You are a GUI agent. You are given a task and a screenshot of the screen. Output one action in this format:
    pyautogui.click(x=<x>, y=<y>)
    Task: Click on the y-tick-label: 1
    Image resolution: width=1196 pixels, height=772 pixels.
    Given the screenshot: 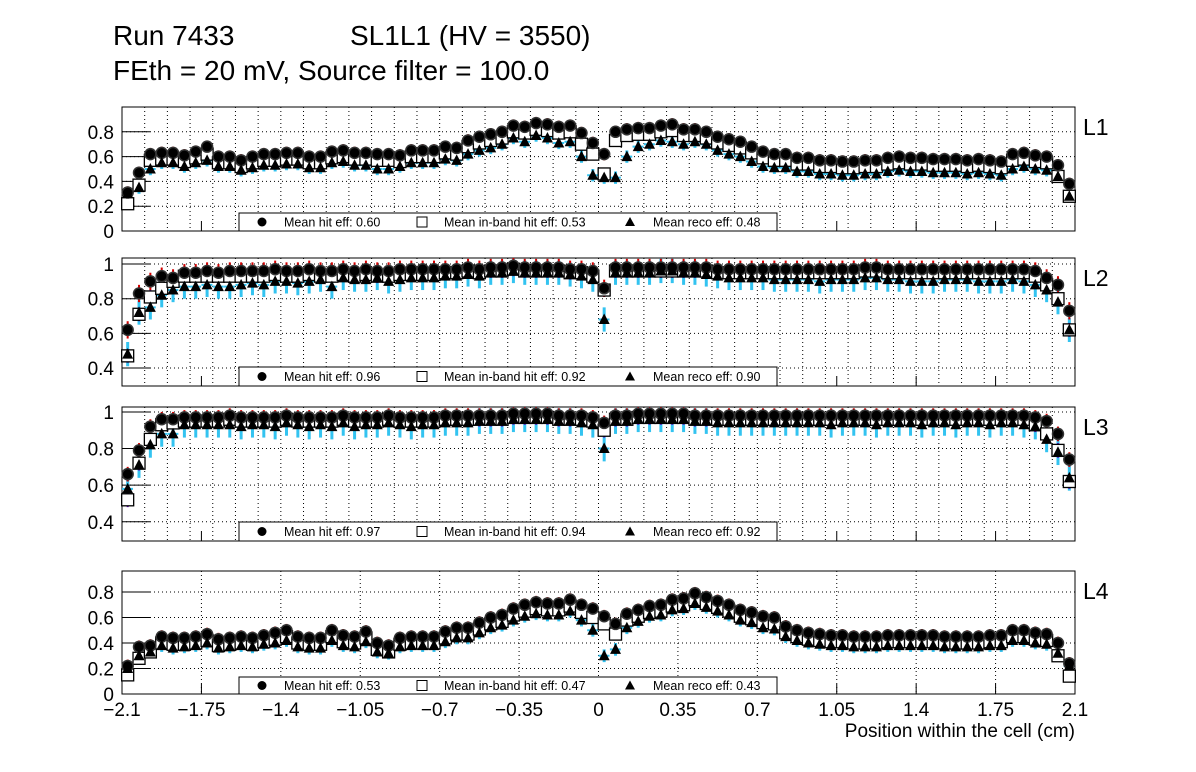 What is the action you would take?
    pyautogui.click(x=108, y=265)
    